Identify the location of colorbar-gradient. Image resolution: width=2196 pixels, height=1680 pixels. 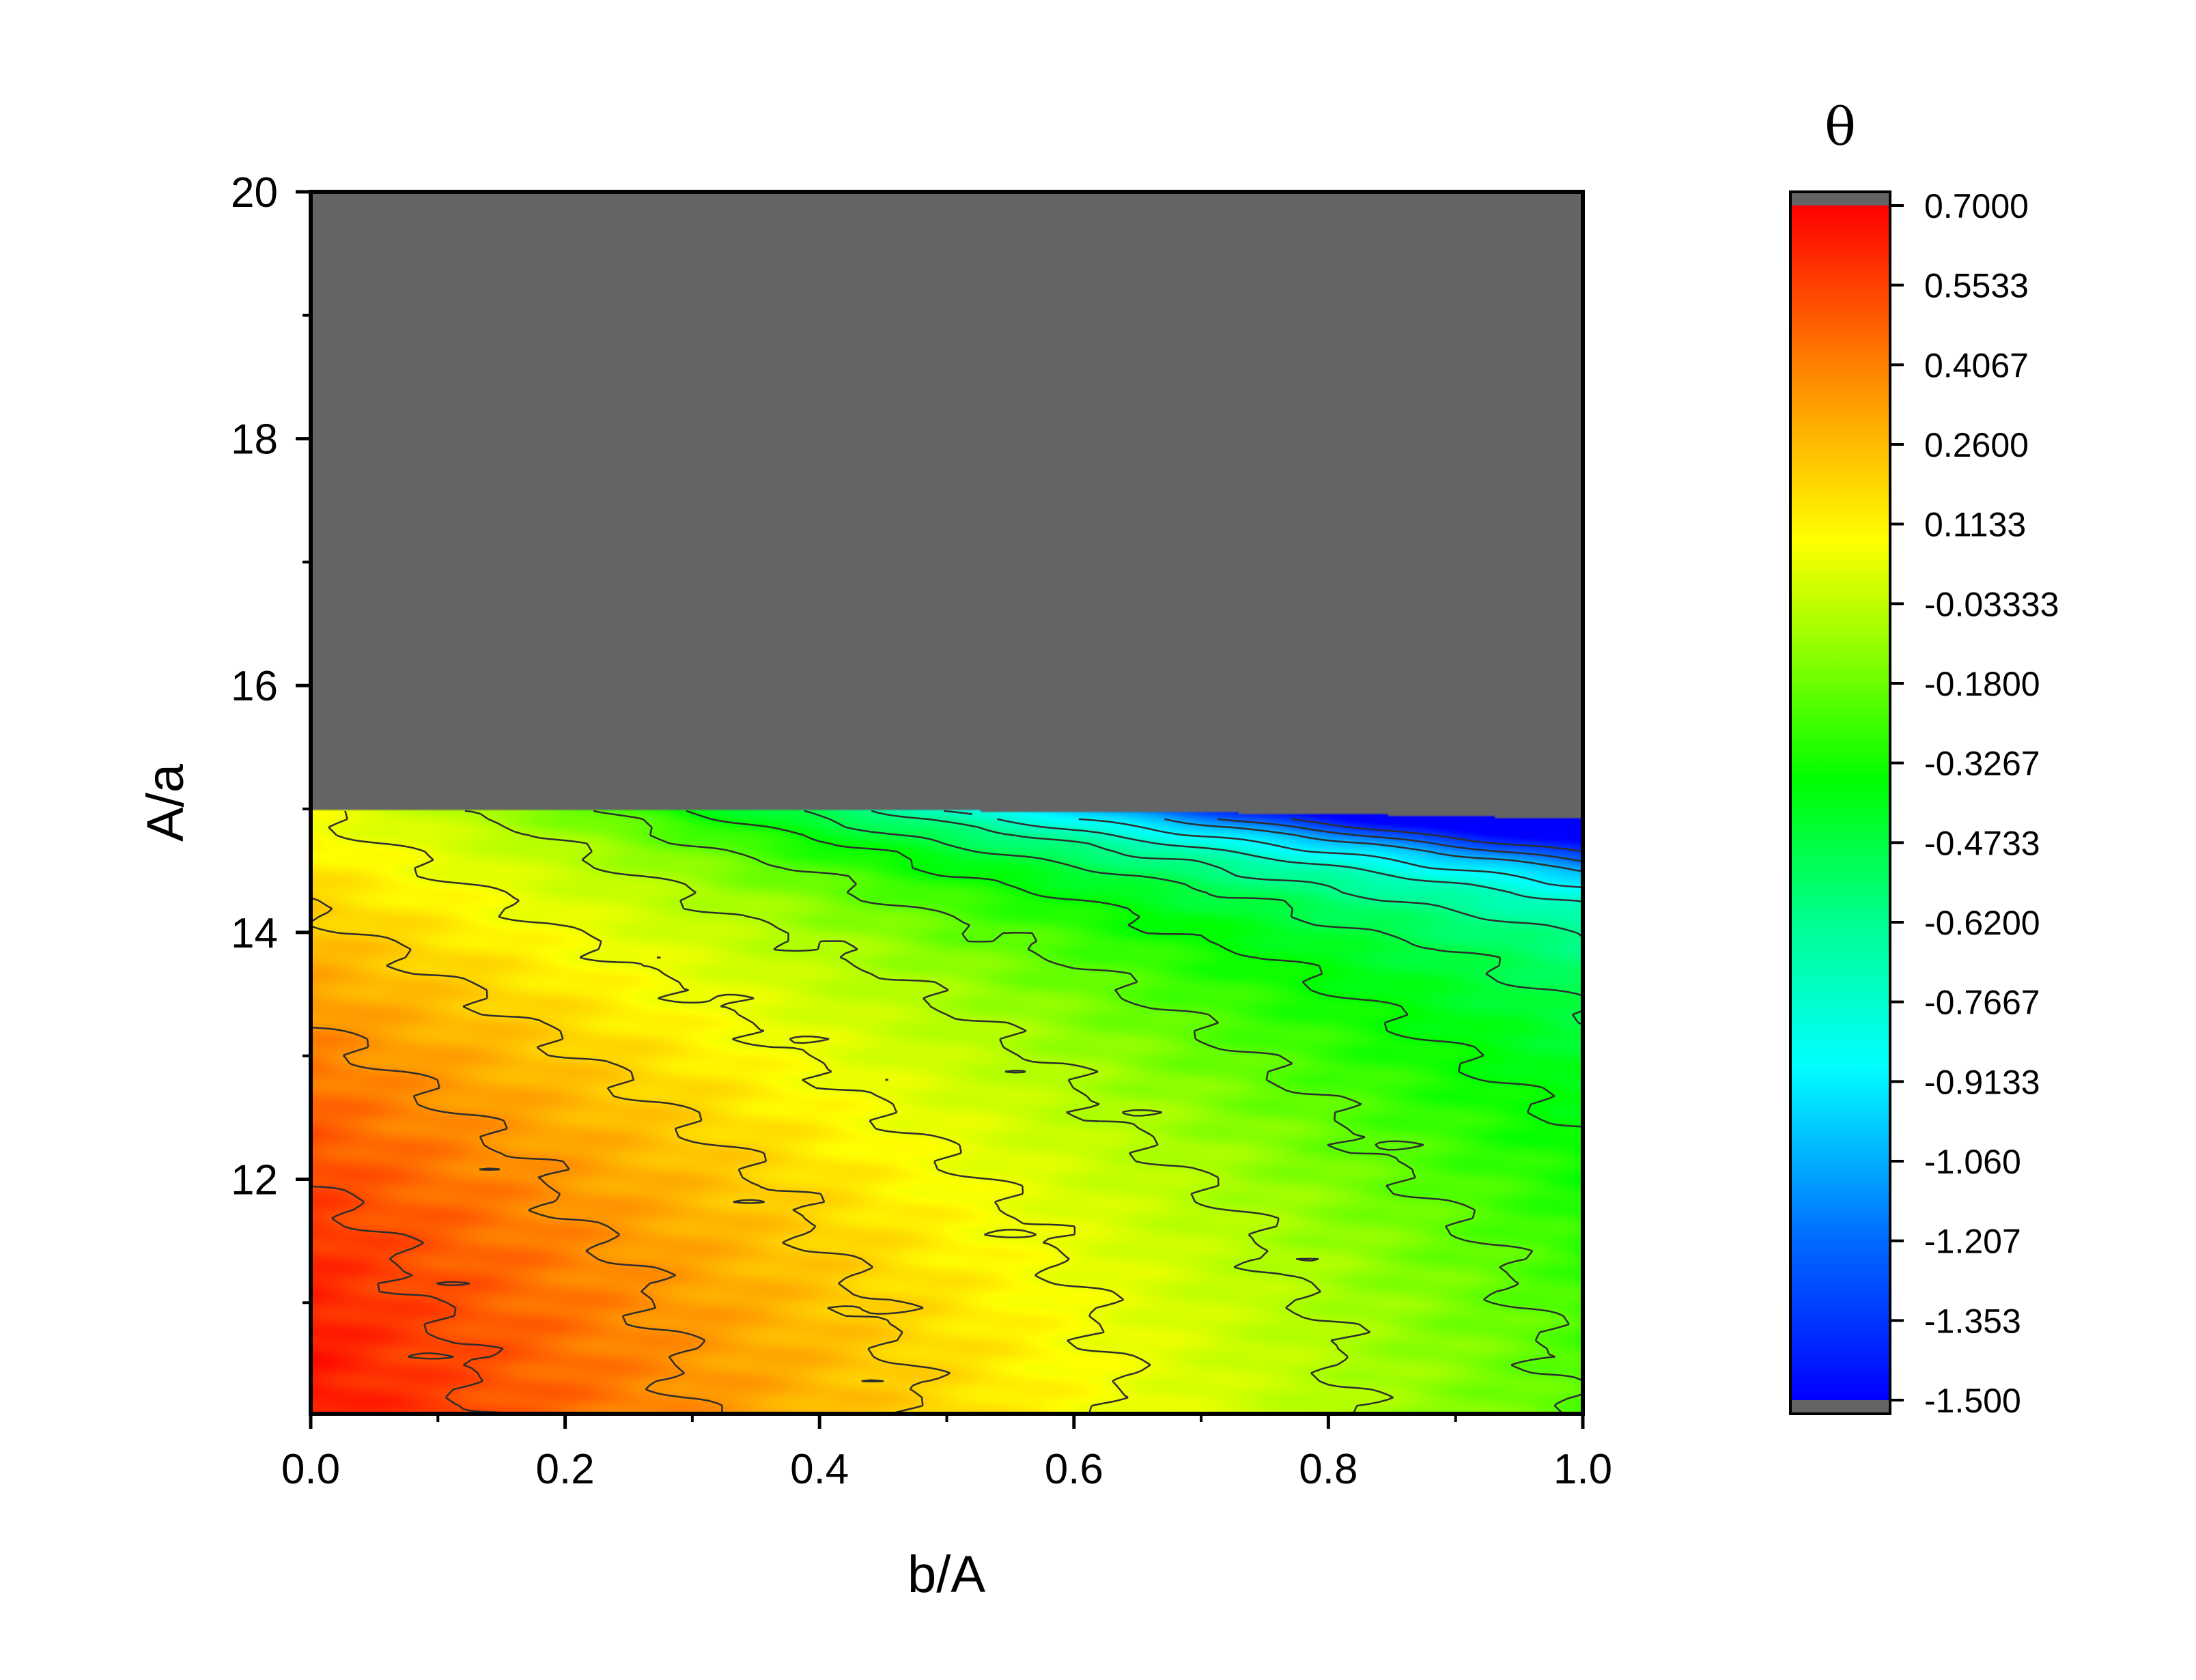
(1840, 802).